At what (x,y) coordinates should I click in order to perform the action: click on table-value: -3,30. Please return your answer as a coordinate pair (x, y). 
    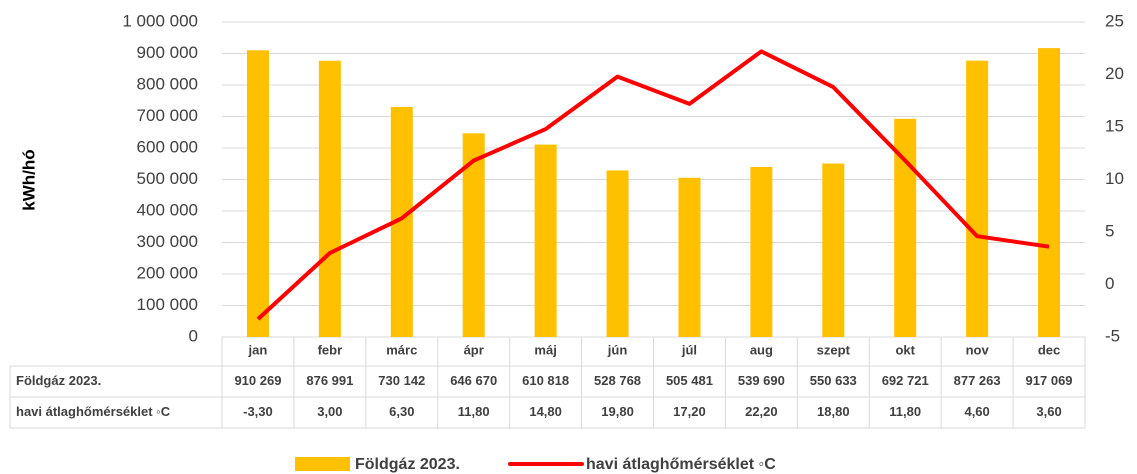
    Looking at the image, I should click on (258, 411).